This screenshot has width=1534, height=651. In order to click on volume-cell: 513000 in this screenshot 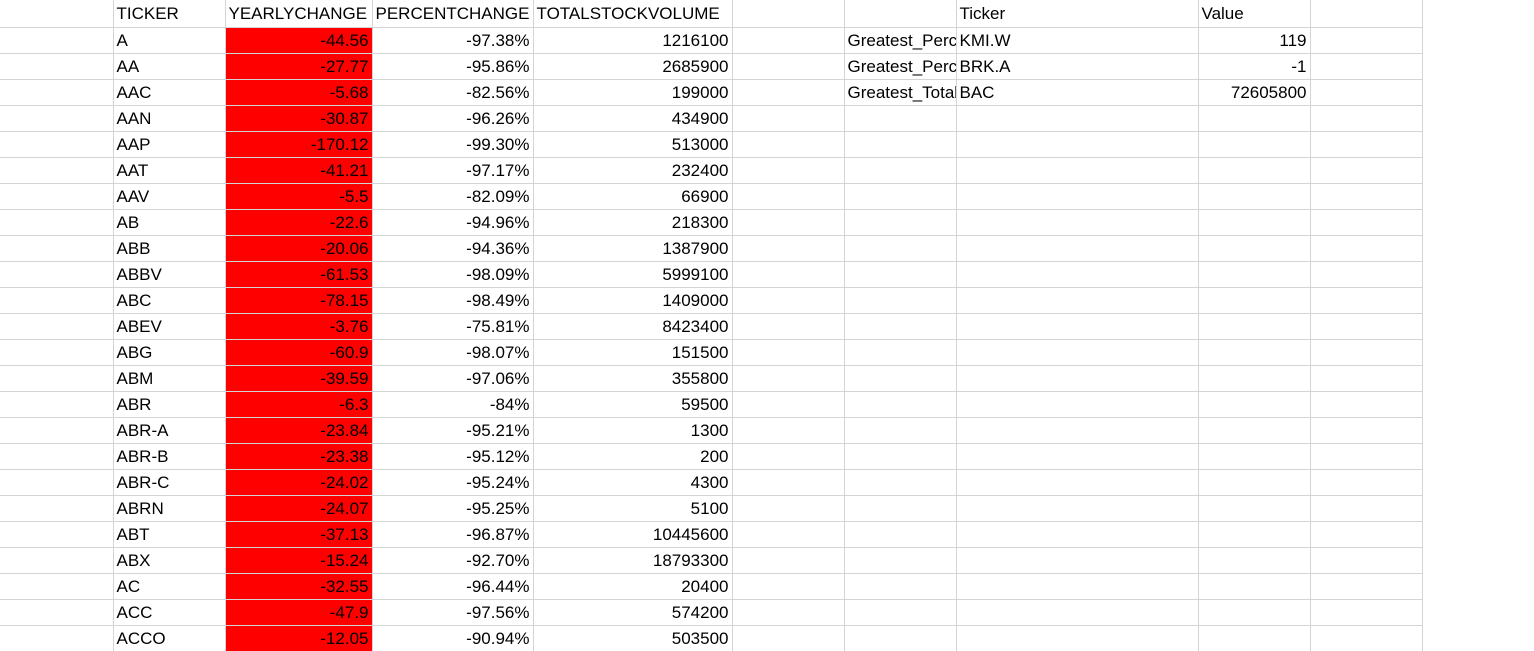, I will do `click(633, 144)`.